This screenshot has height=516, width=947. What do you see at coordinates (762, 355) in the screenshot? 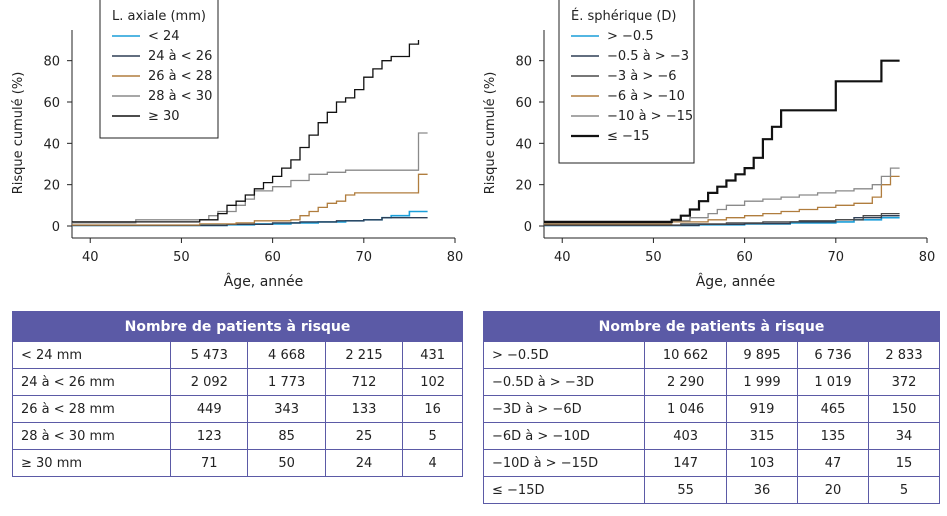
I see `table-cell: 9 895` at bounding box center [762, 355].